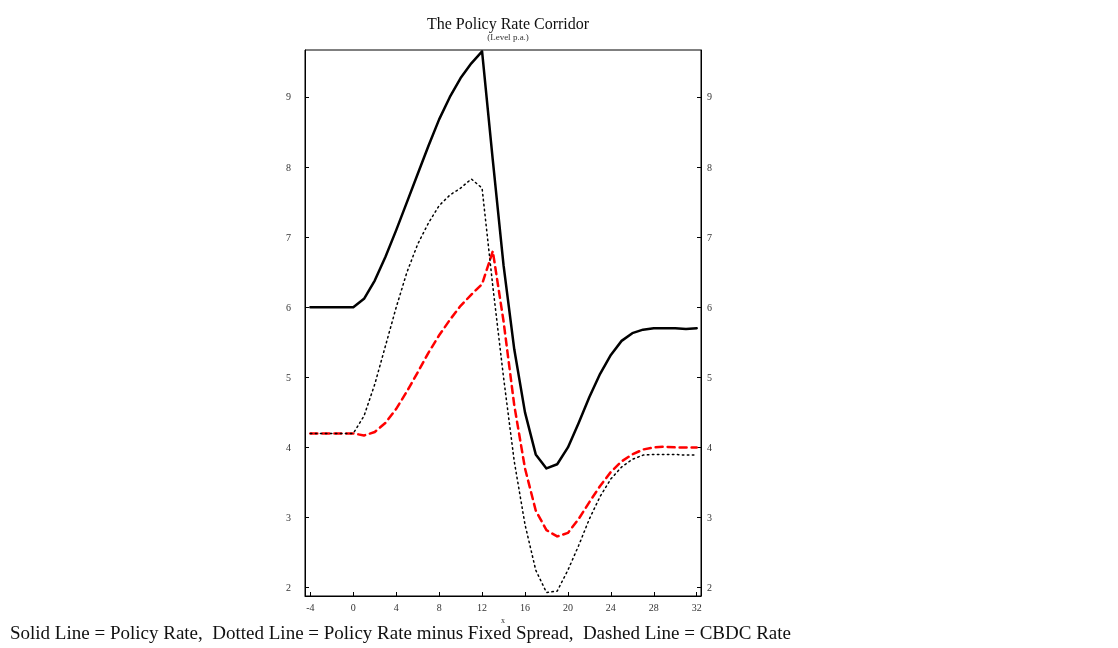  What do you see at coordinates (288, 377) in the screenshot?
I see `y-tick-label: 5` at bounding box center [288, 377].